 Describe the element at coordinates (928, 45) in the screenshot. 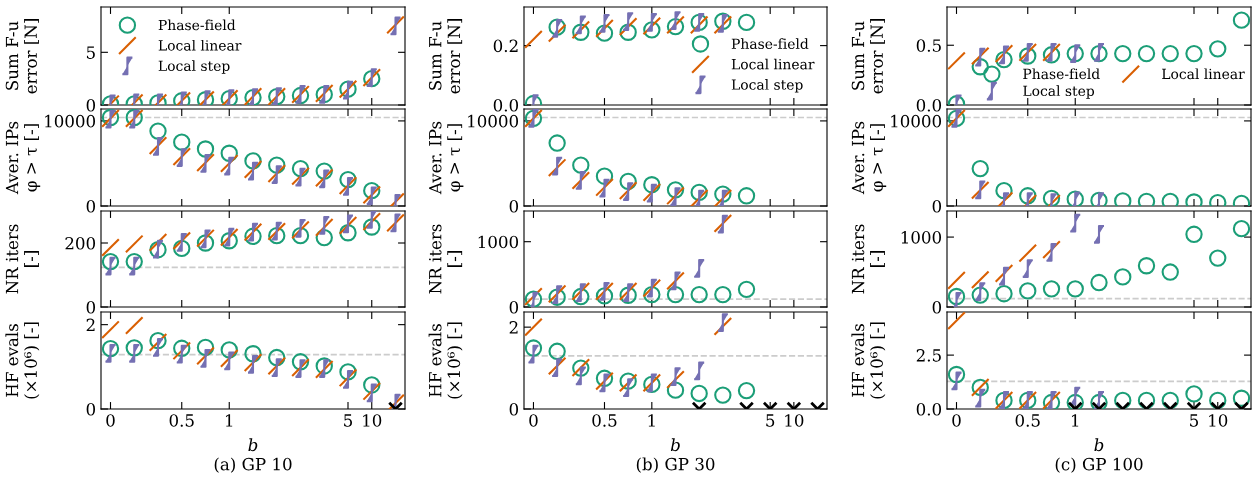

I see `y-tick-label: 0.5` at that location.